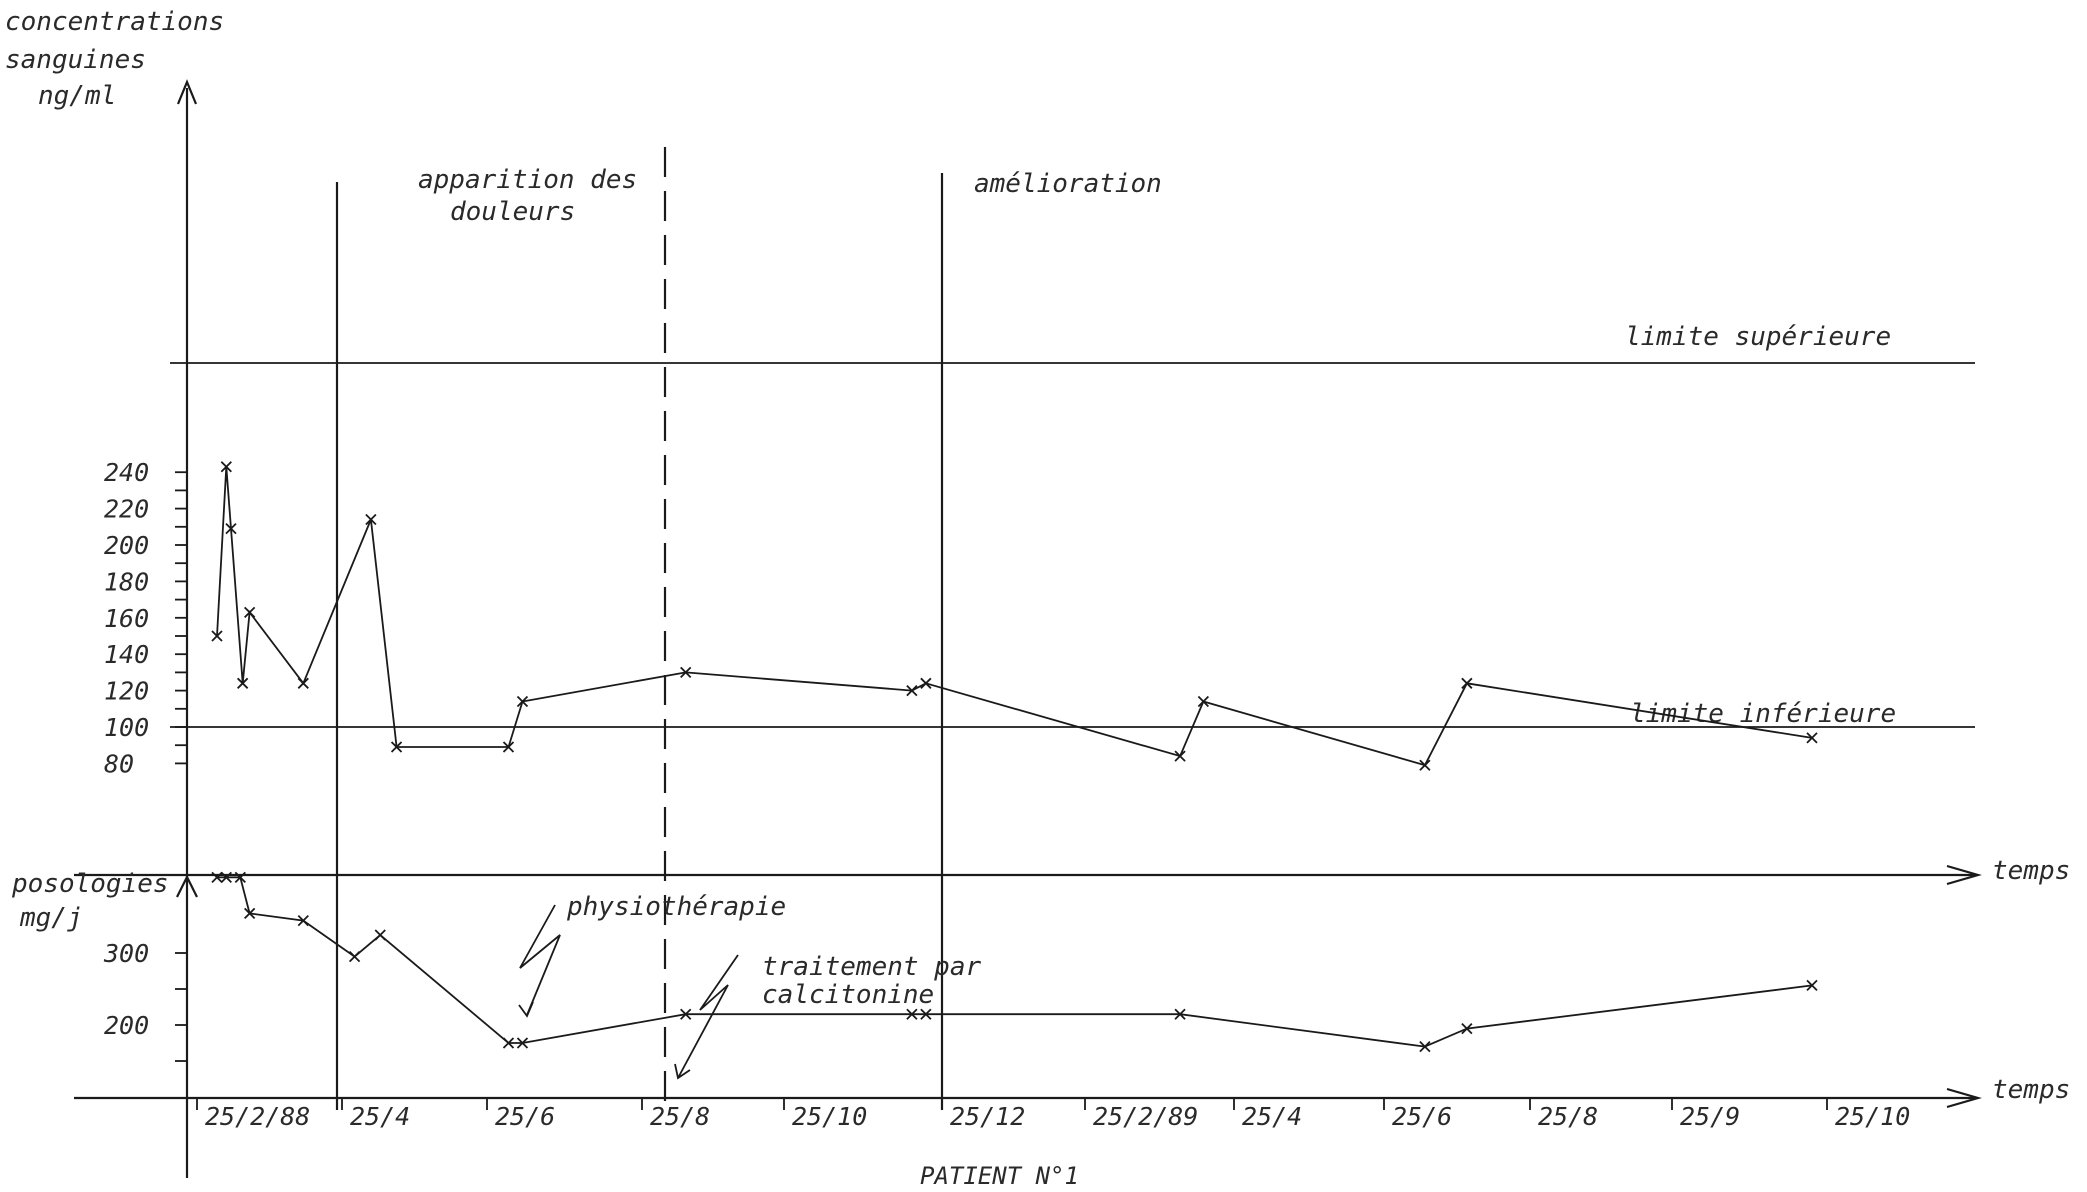 The image size is (2087, 1192). I want to click on physiotherapy-arrow, so click(540, 960).